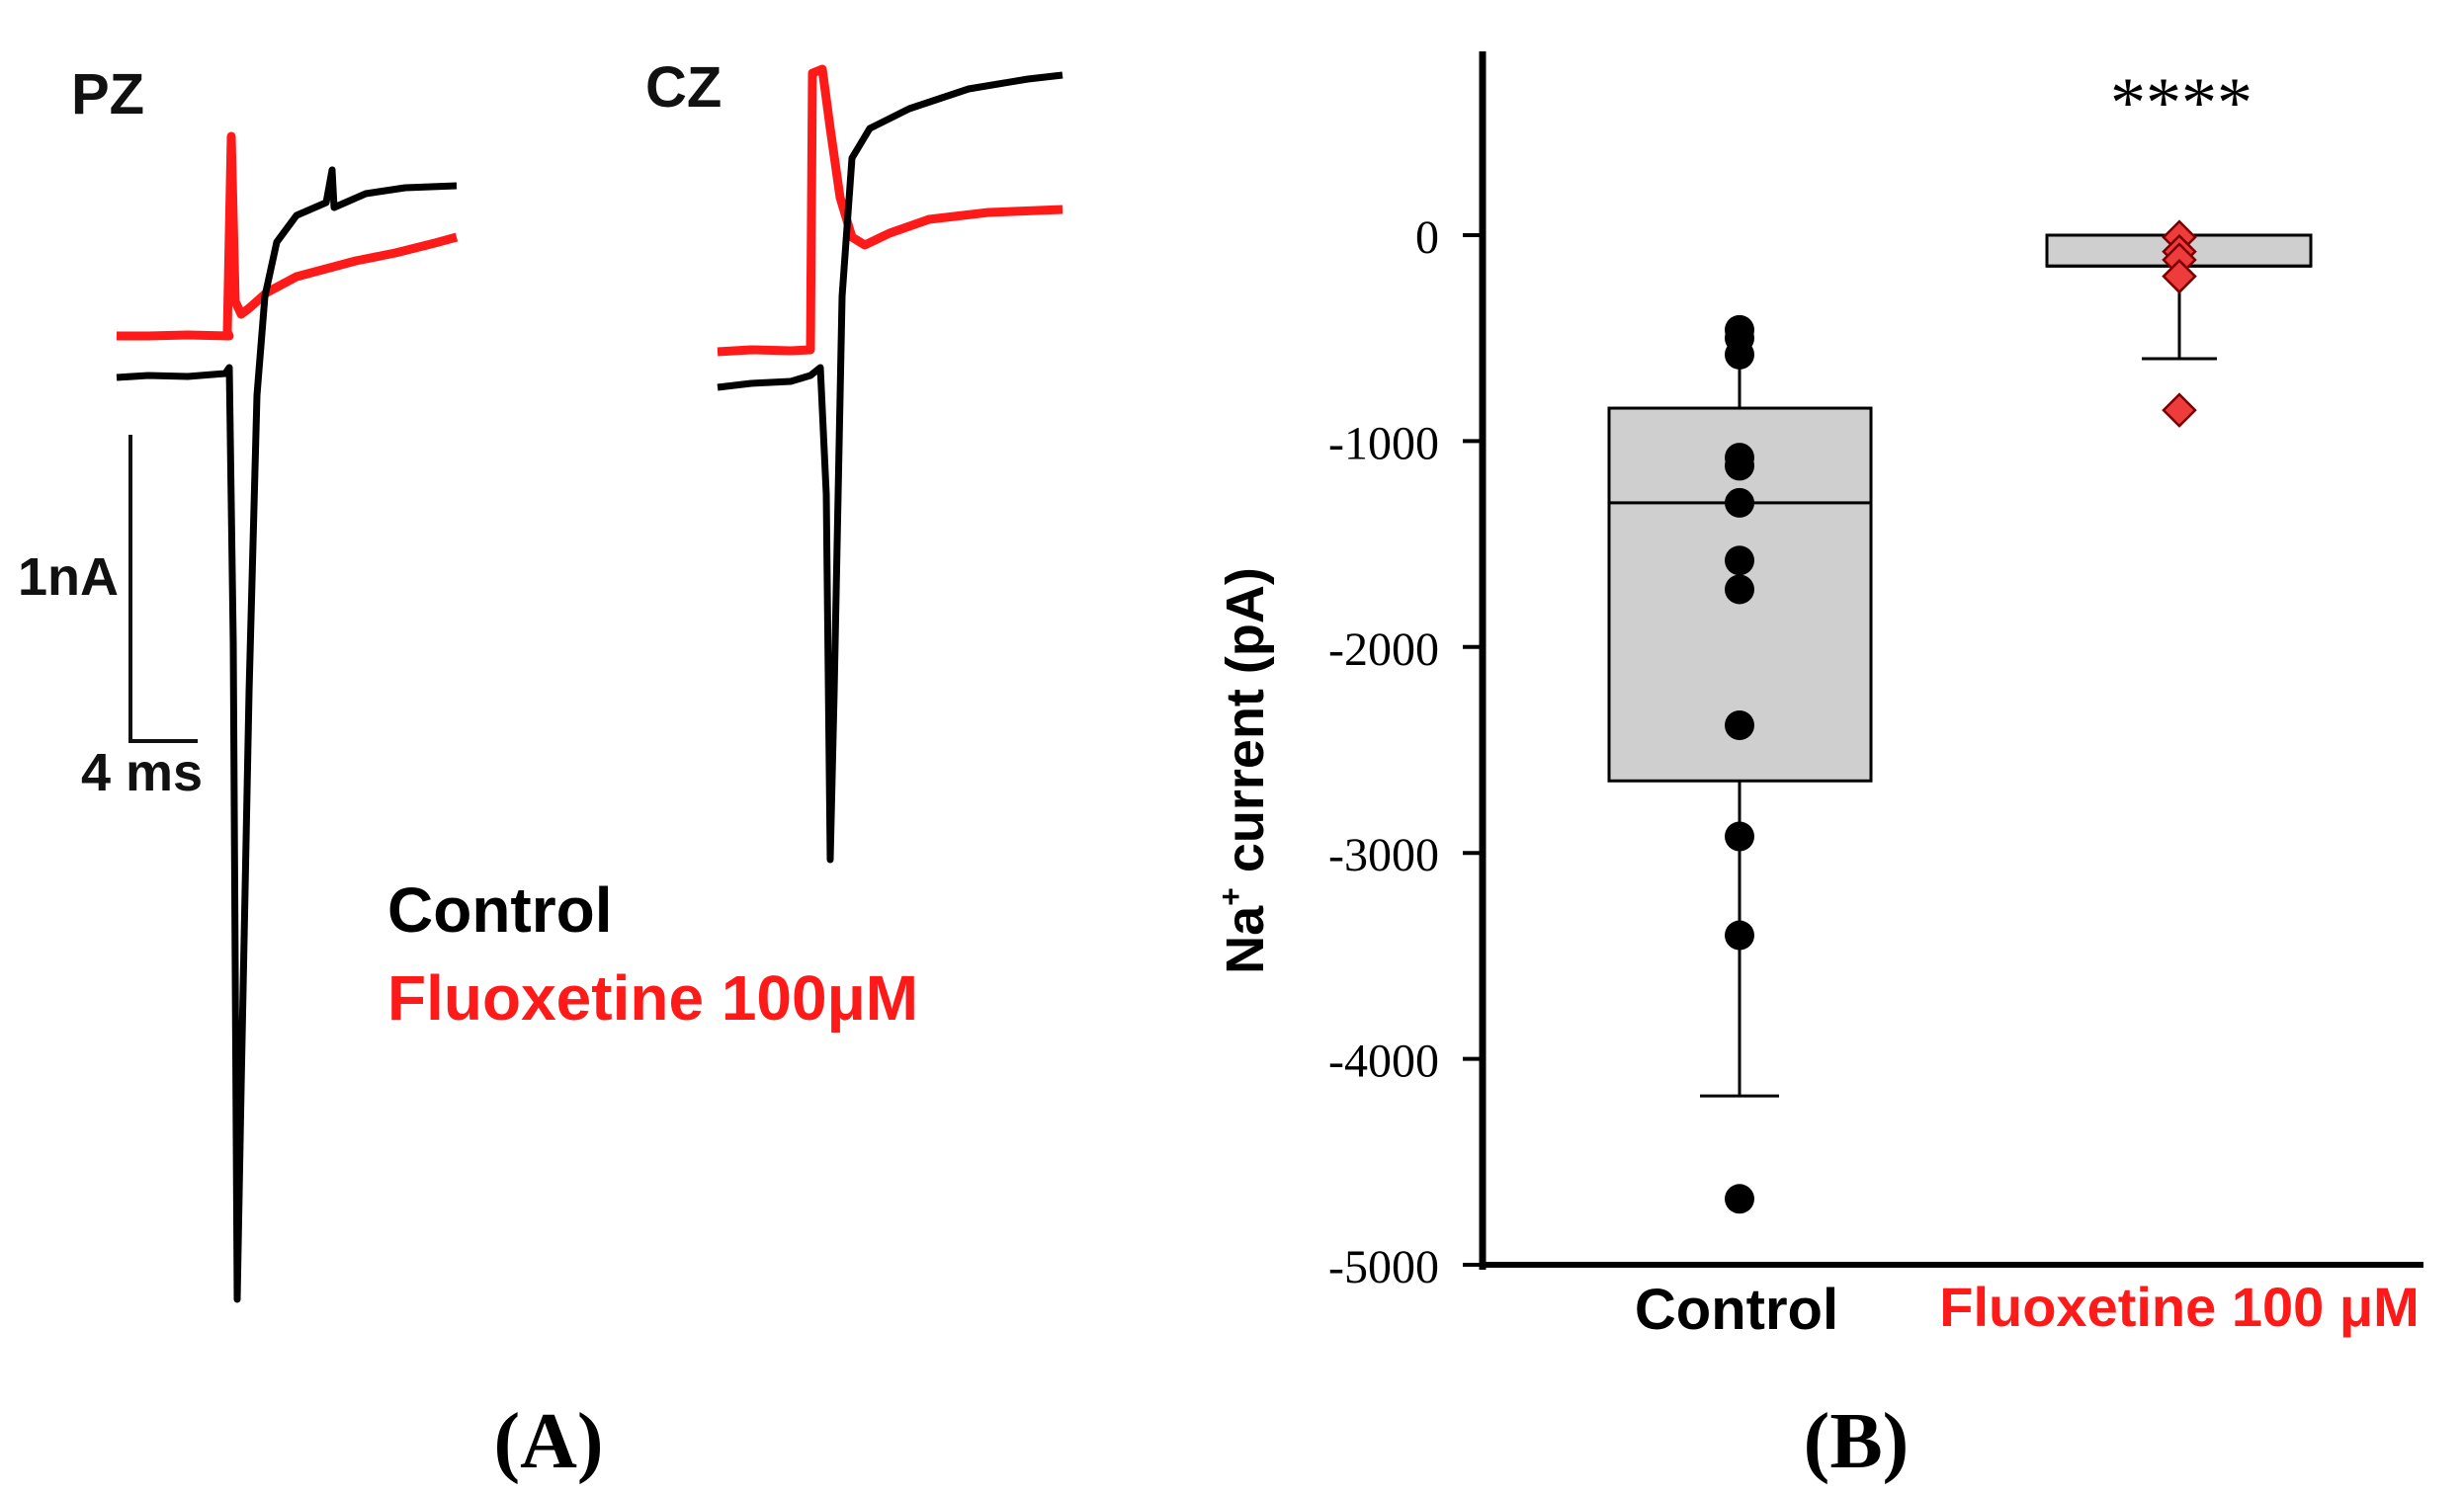  Describe the element at coordinates (2179, 1307) in the screenshot. I see `x-tick-label-fluoxetine: Fluoxetine 100 μM` at that location.